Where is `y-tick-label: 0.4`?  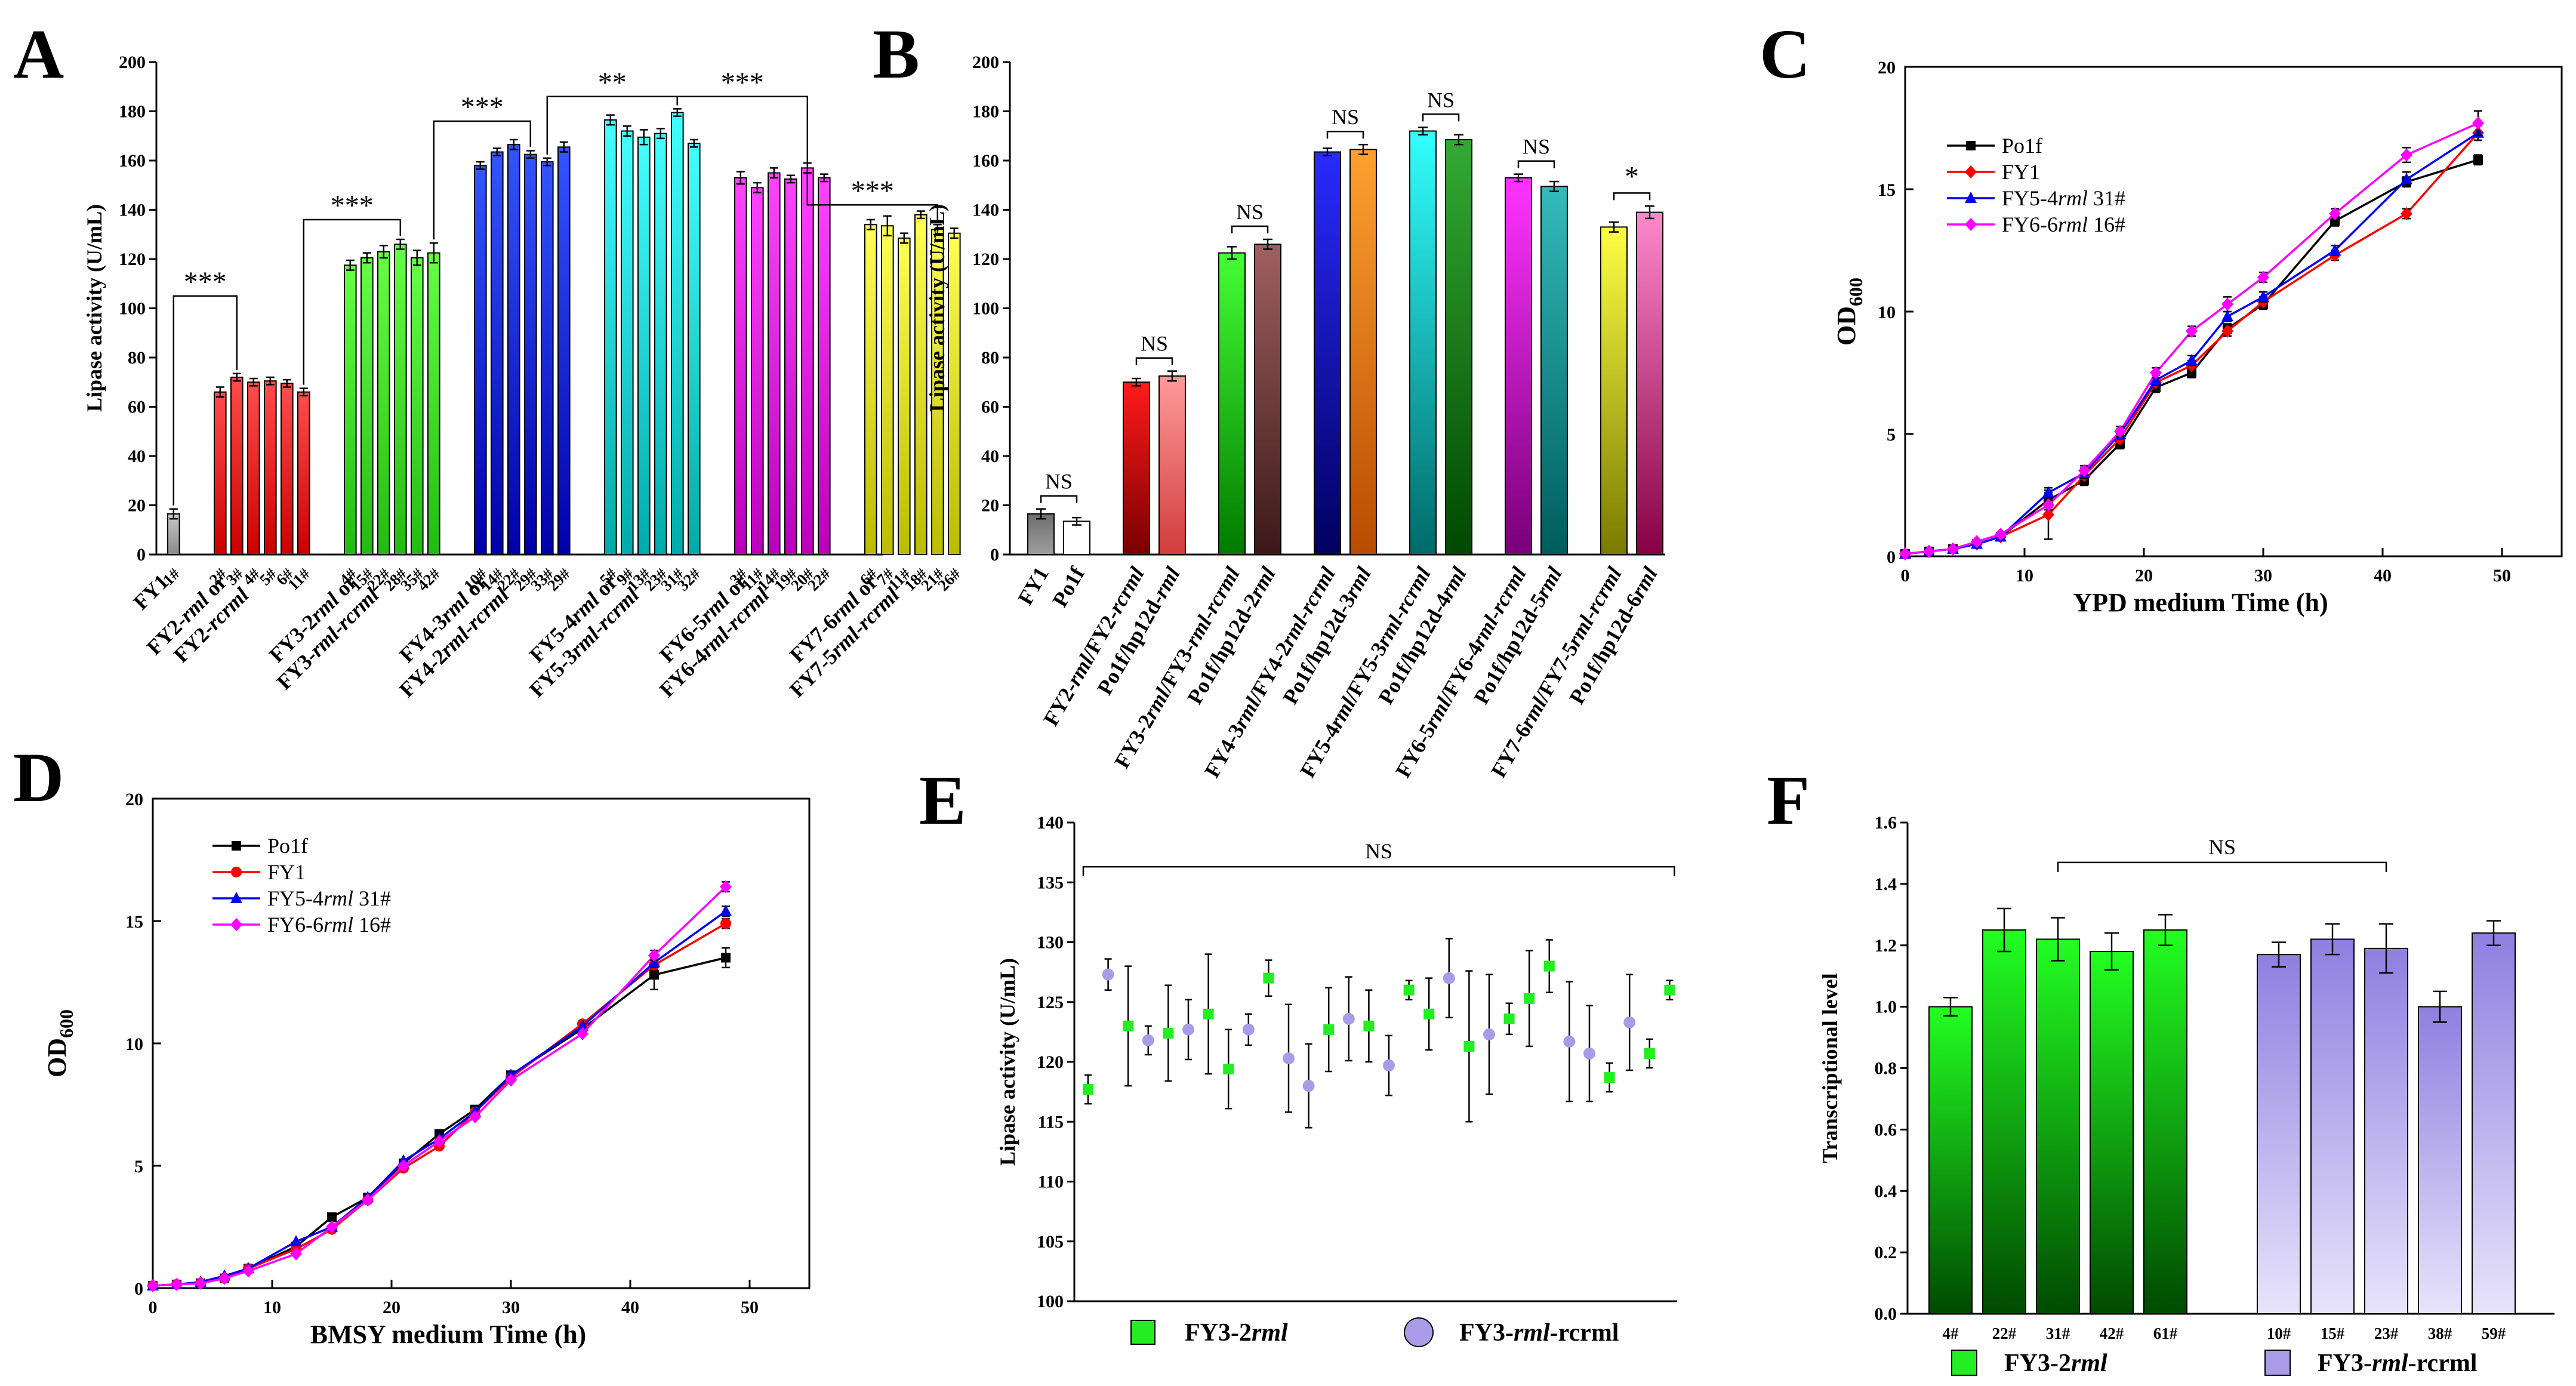
y-tick-label: 0.4 is located at coordinates (1886, 1191).